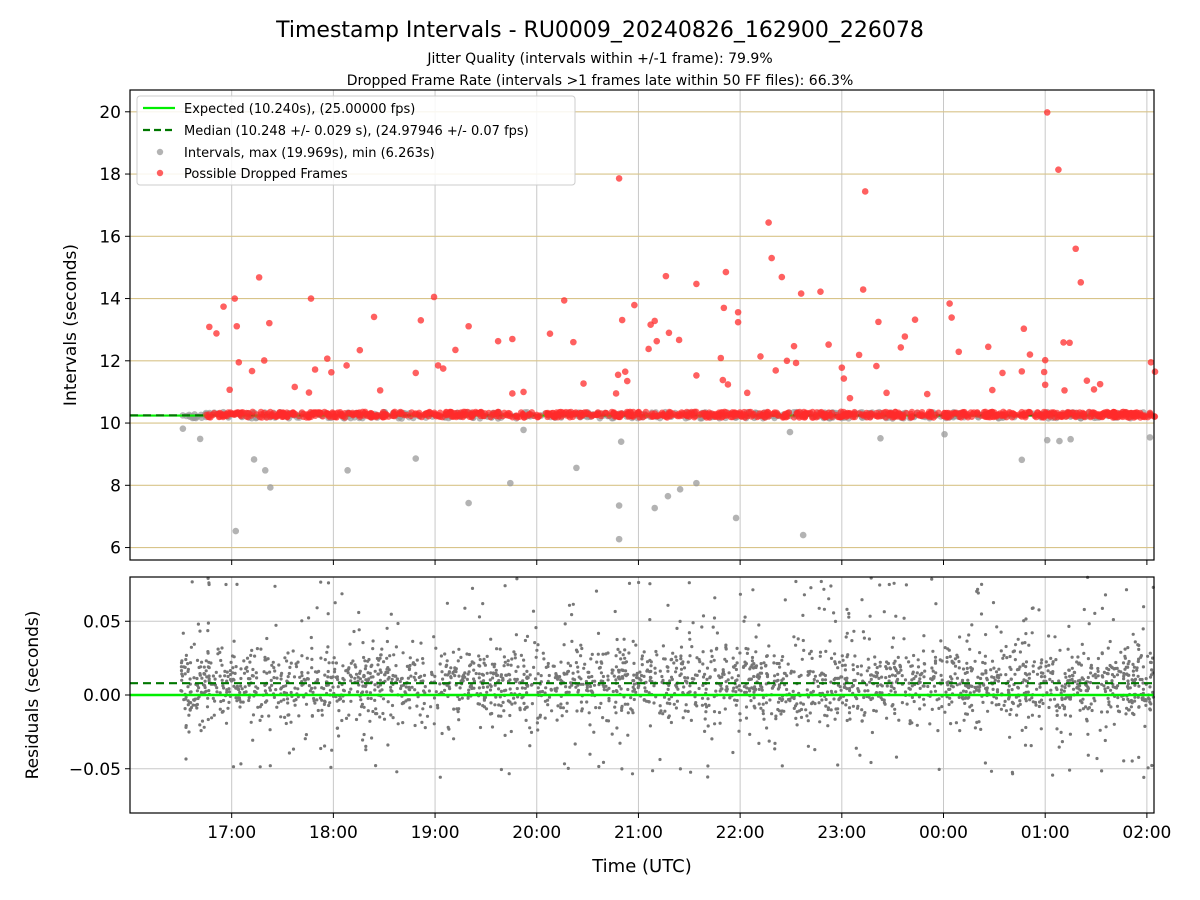  What do you see at coordinates (1045, 833) in the screenshot?
I see `x-tick-label: 01:00` at bounding box center [1045, 833].